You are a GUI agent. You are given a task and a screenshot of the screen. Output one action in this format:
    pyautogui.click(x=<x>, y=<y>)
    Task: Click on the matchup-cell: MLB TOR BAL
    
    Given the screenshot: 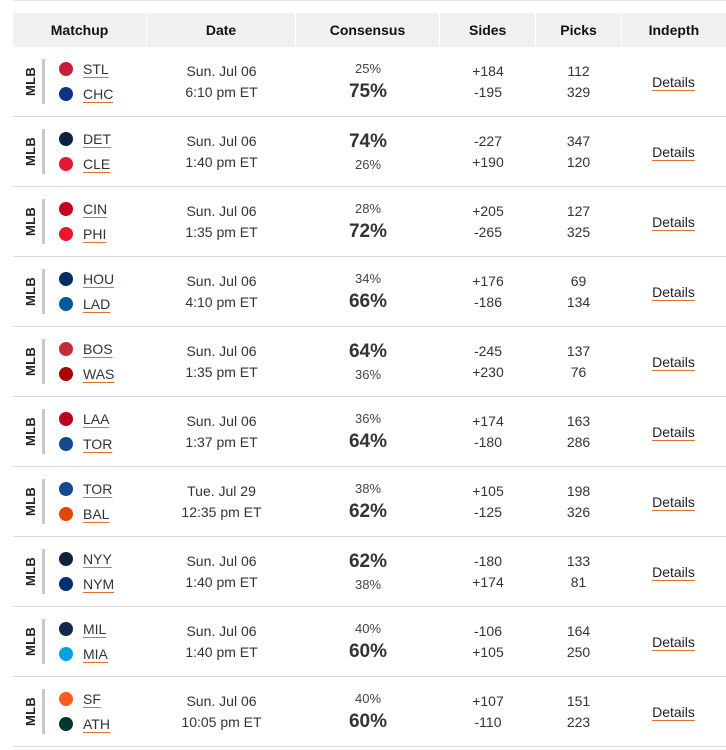 What is the action you would take?
    pyautogui.click(x=80, y=501)
    